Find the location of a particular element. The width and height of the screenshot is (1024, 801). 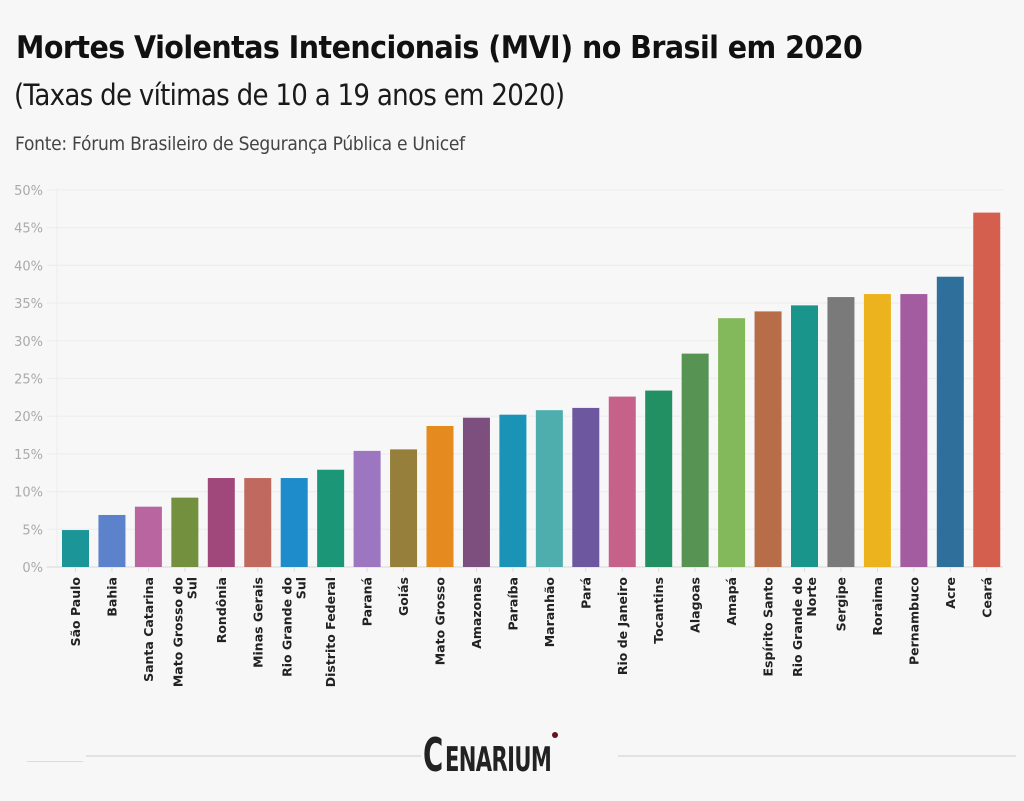

x-tick-label: Amapá is located at coordinates (731, 601).